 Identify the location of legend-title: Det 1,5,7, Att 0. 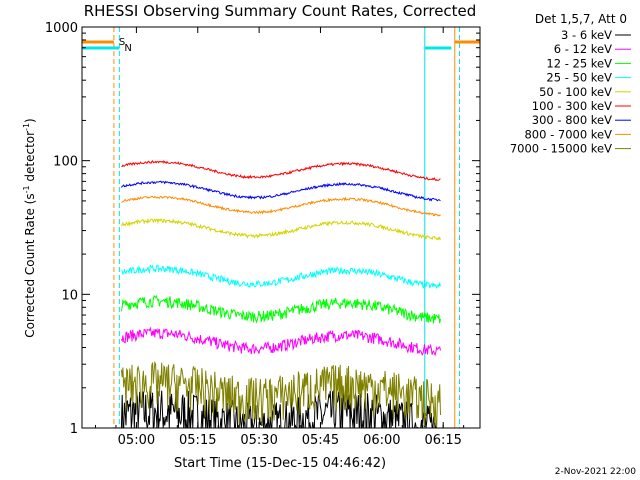
(581, 19).